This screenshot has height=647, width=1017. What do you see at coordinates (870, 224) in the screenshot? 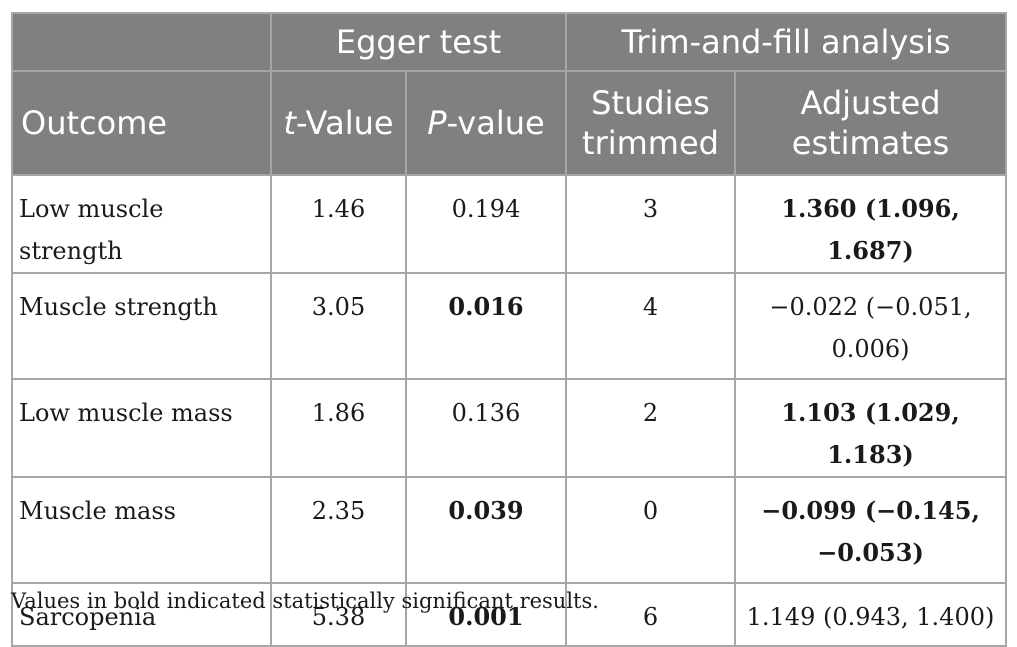
I see `cell-adjusted-estimate: 1.360 (1.096, 1.687)` at bounding box center [870, 224].